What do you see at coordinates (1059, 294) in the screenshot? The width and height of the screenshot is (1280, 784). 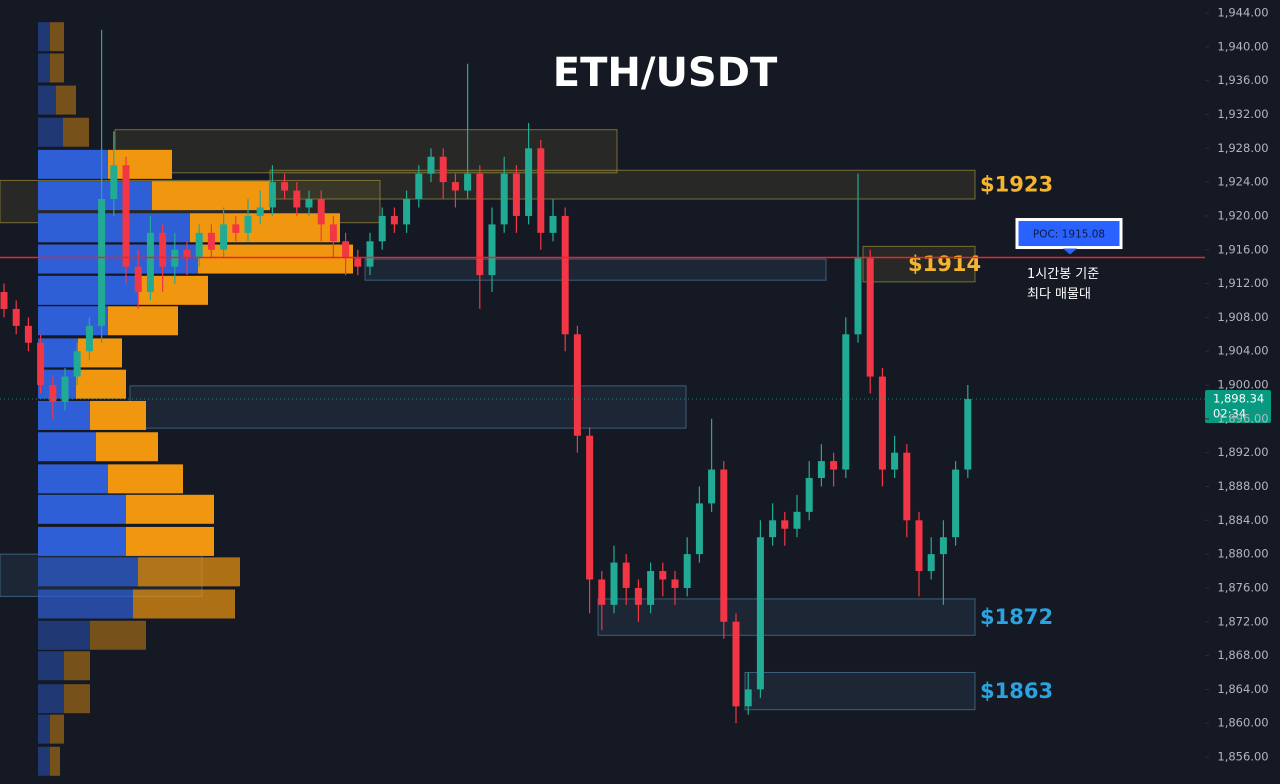 I see `poc-note: 최다 매물대` at bounding box center [1059, 294].